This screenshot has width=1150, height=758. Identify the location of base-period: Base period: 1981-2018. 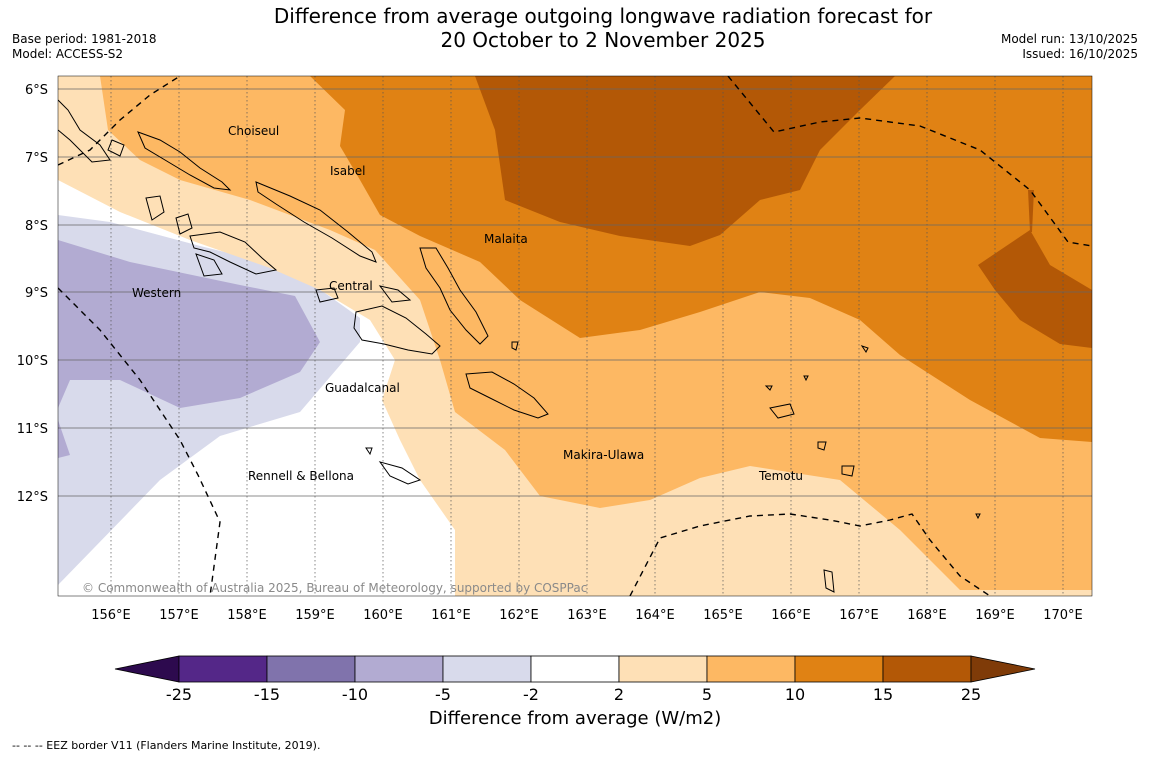
(84, 39).